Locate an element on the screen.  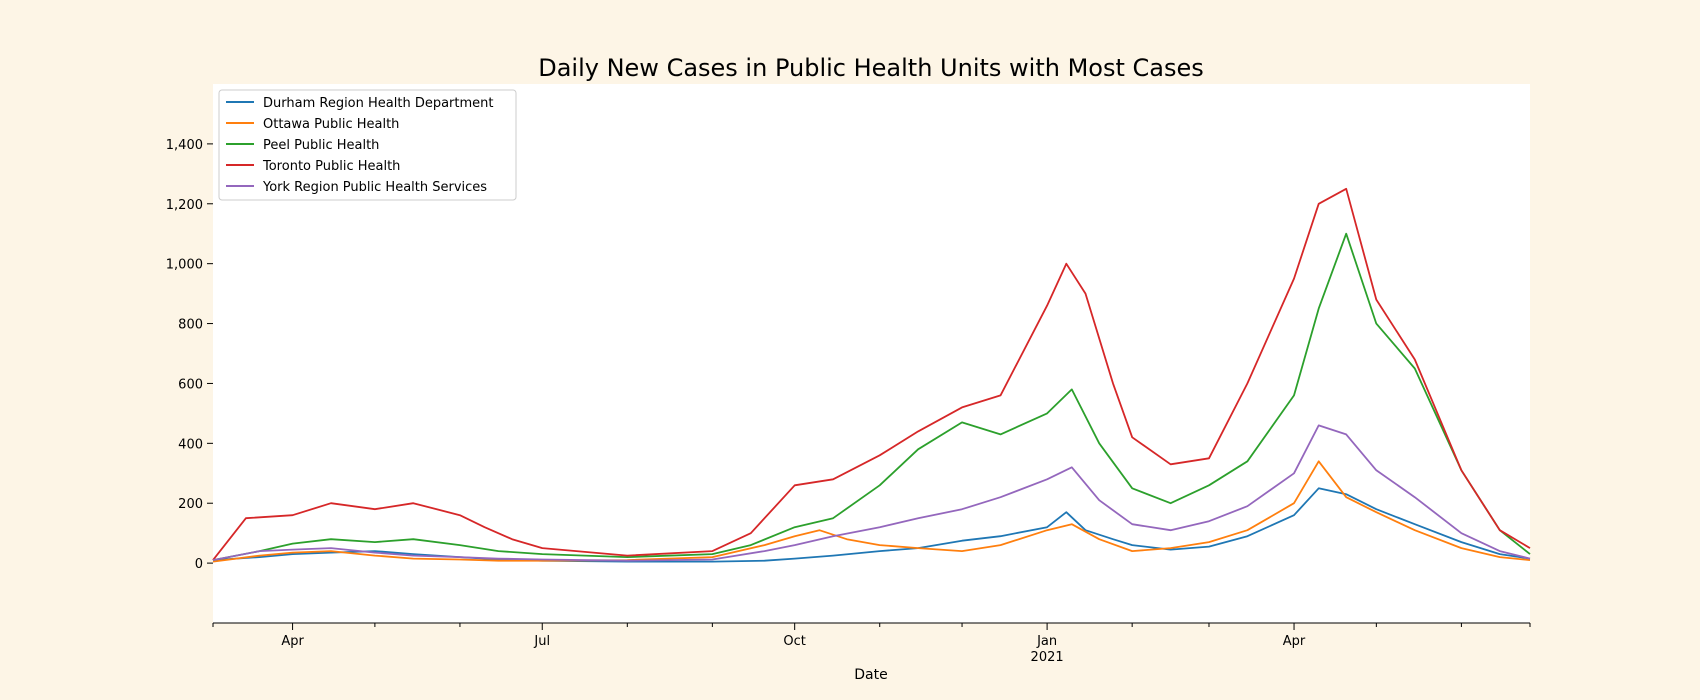
x-tick-label: Oct is located at coordinates (794, 641).